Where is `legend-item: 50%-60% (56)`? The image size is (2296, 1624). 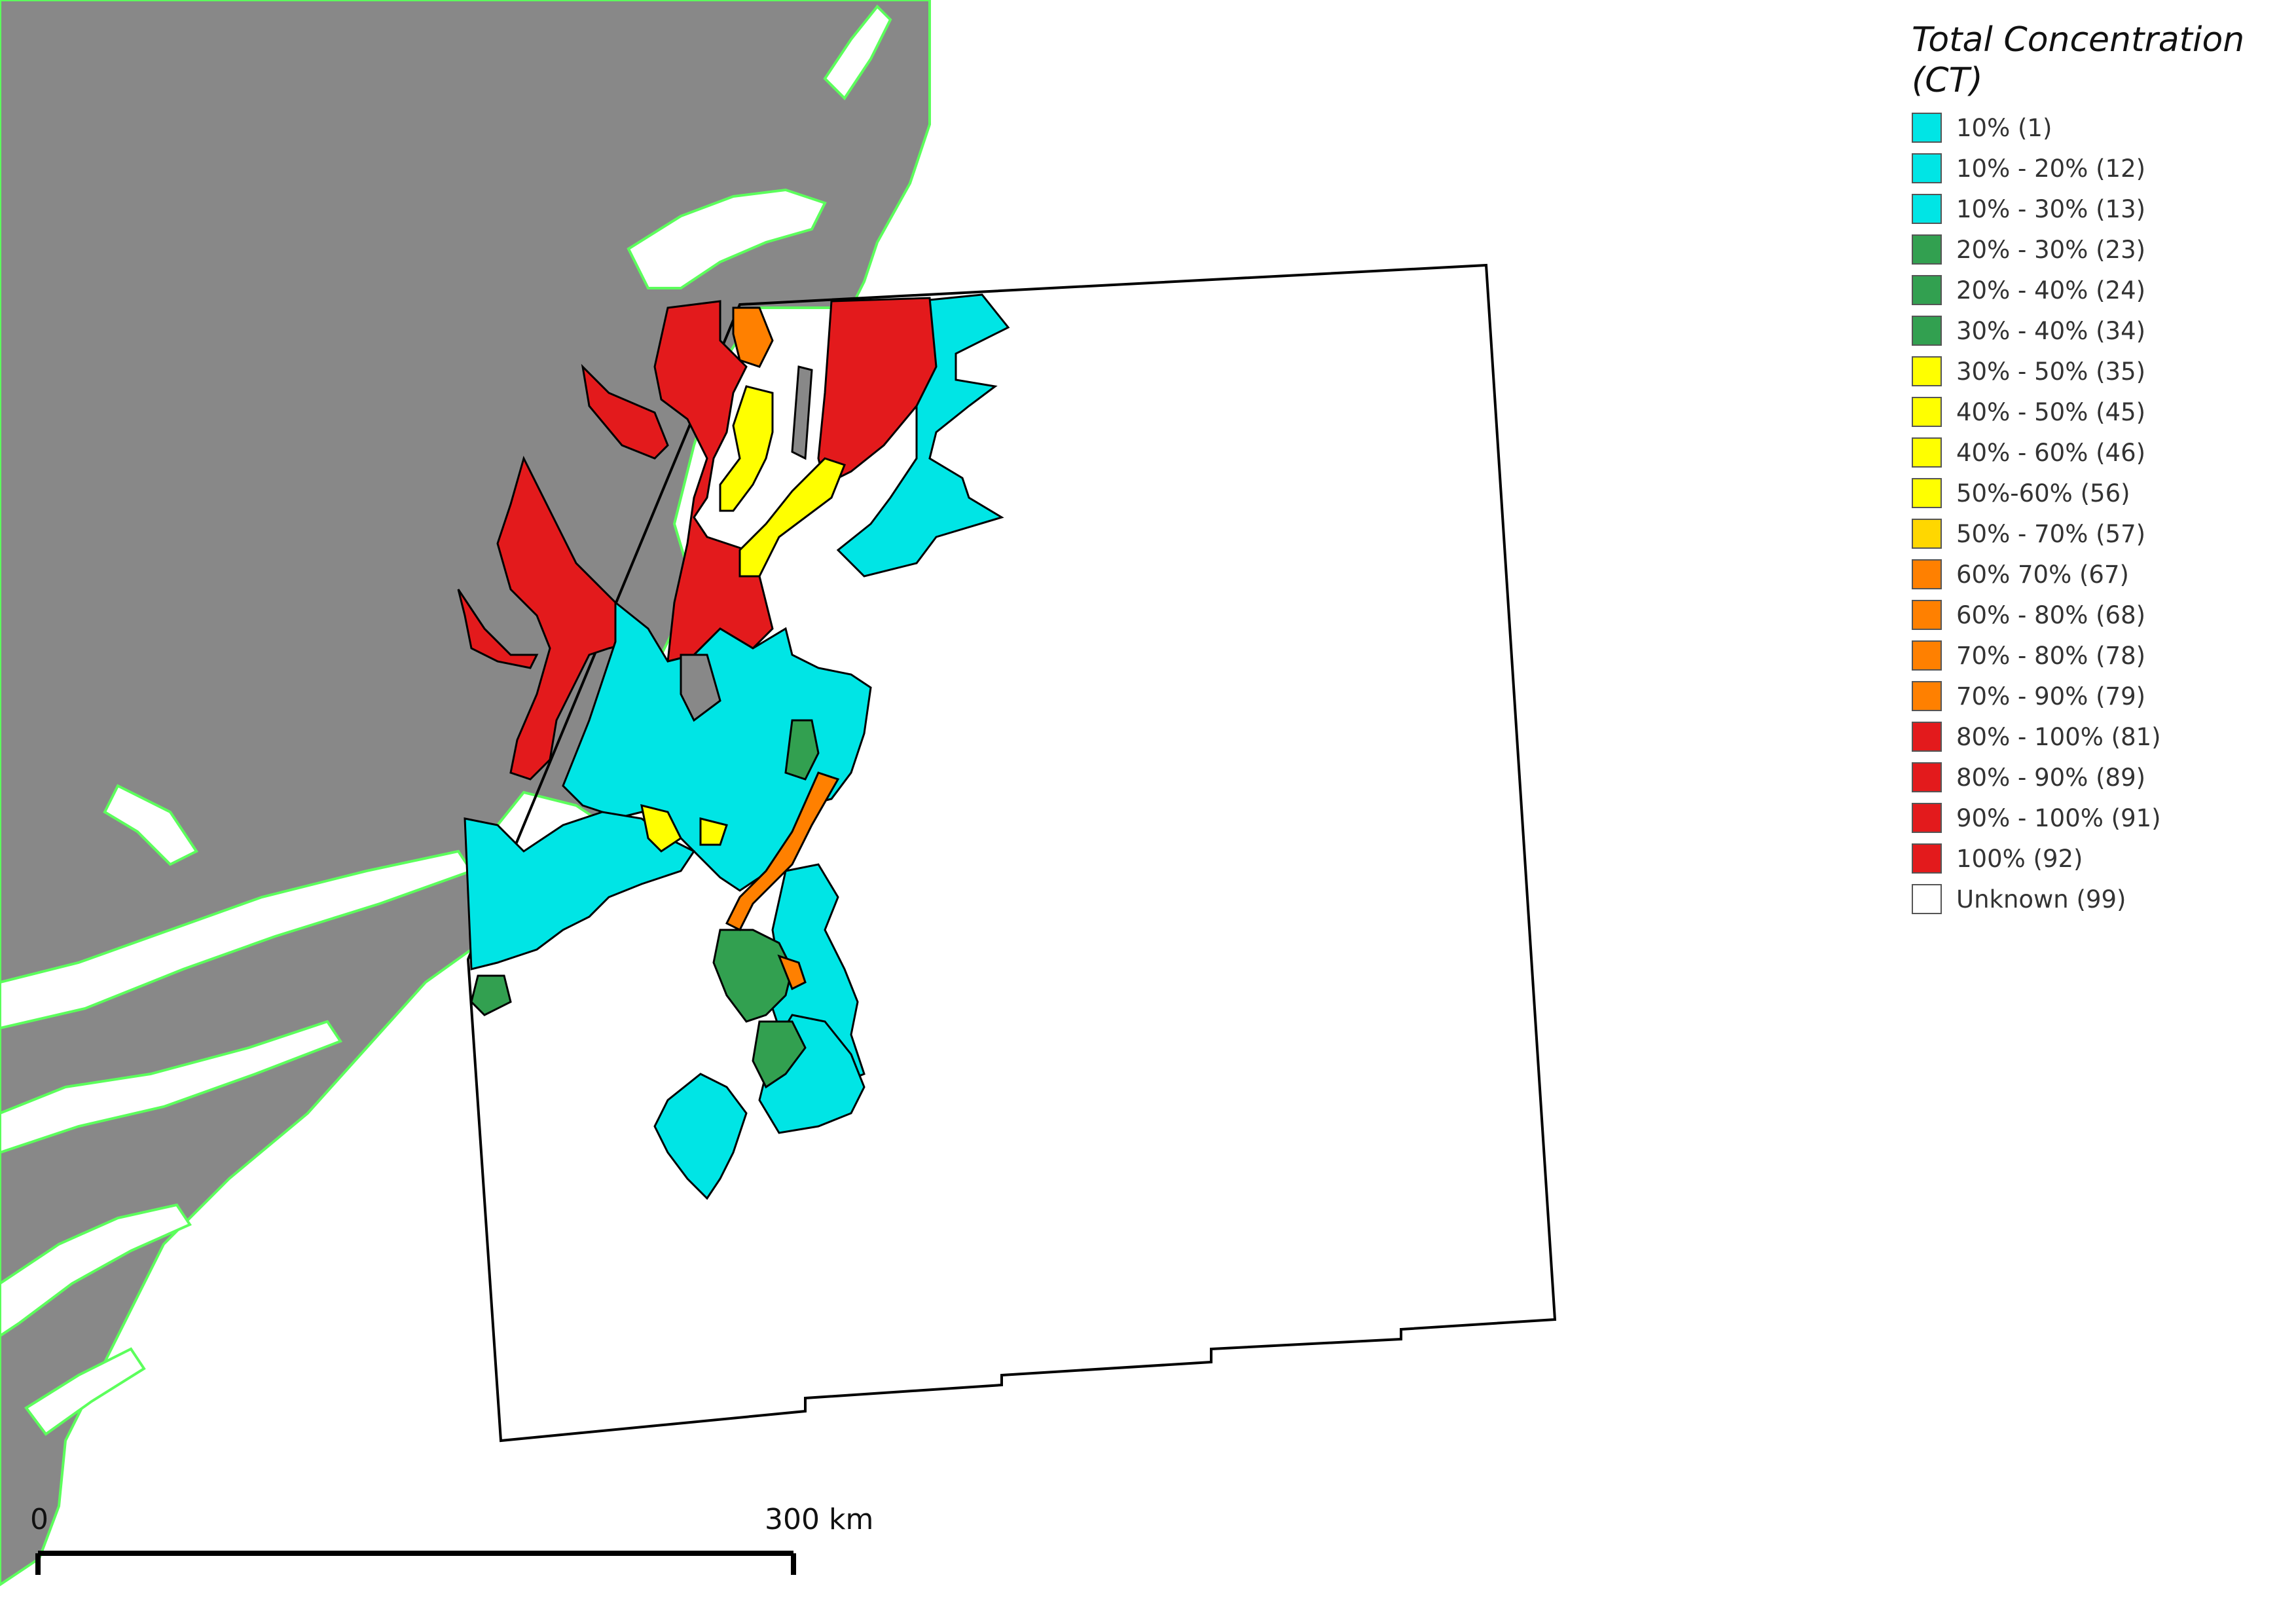 legend-item: 50%-60% (56) is located at coordinates (2095, 493).